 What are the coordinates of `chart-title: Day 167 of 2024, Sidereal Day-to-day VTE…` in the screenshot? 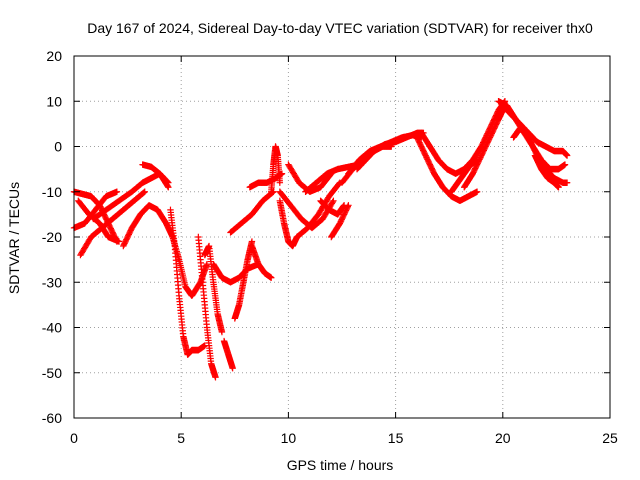 It's located at (340, 28).